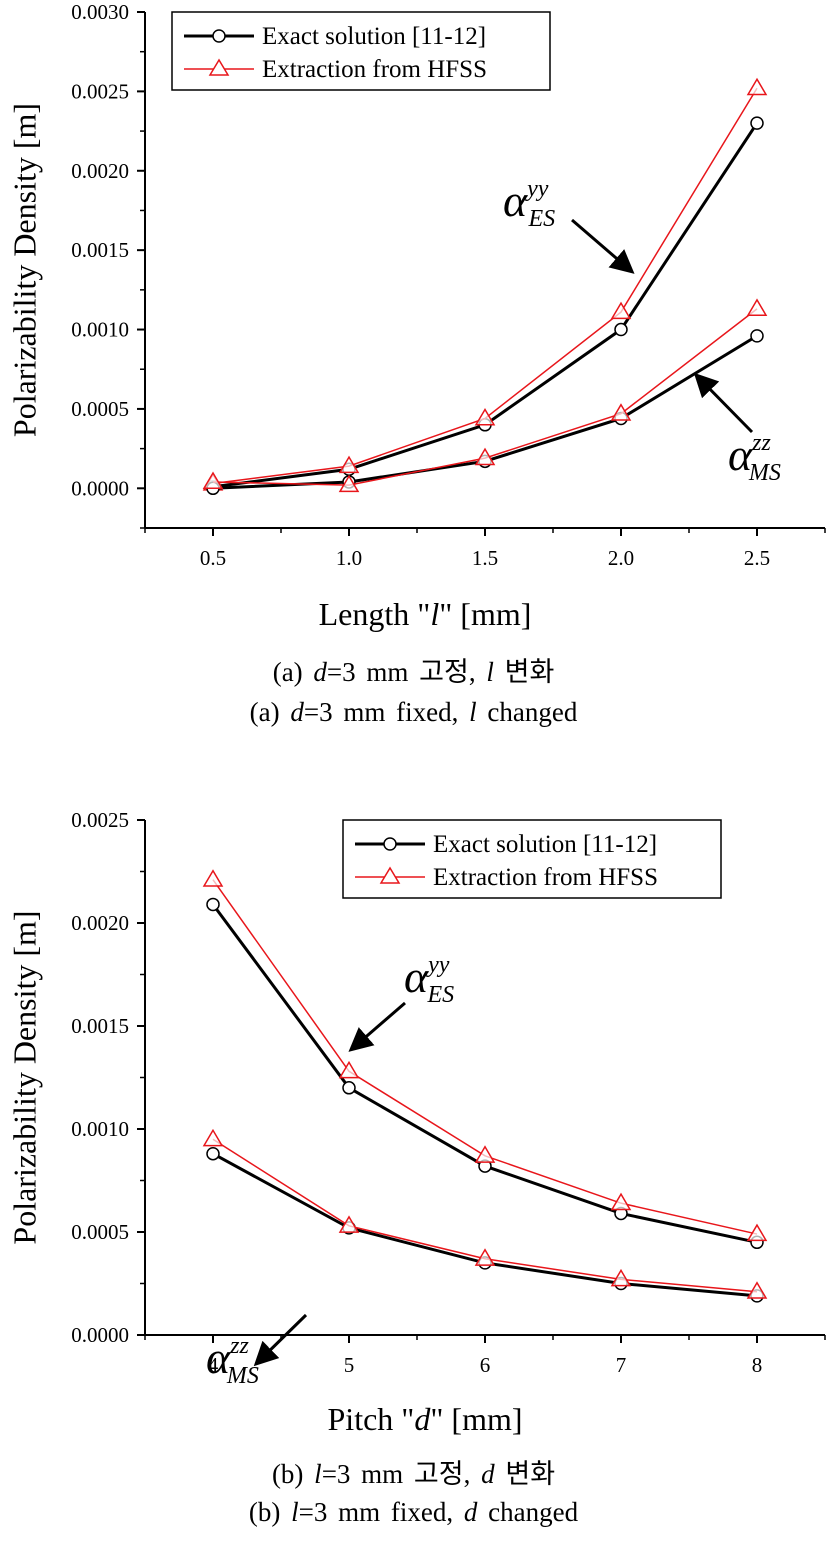 This screenshot has height=1542, width=827. Describe the element at coordinates (485, 1365) in the screenshot. I see `chart-b-x-tick-label: 6` at that location.